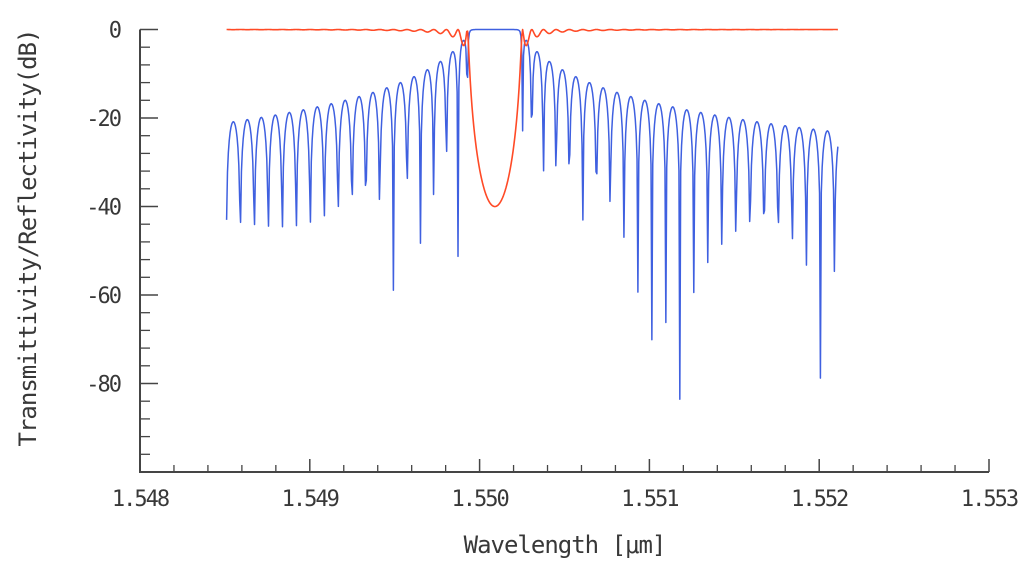 This screenshot has width=1036, height=567. Describe the element at coordinates (565, 545) in the screenshot. I see `x-axis-title: Wavelength [μm]` at that location.